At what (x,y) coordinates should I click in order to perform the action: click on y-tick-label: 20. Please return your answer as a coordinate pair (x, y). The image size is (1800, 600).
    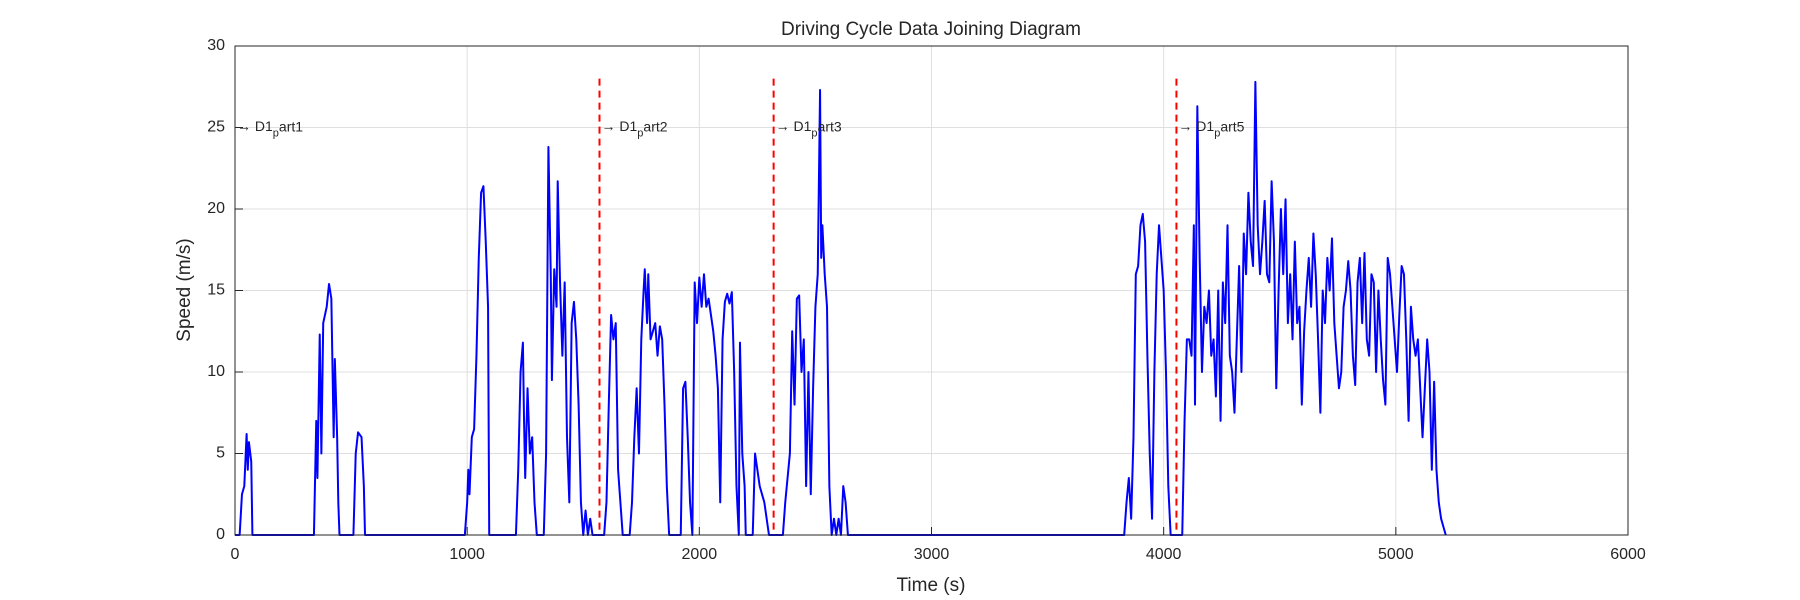
    Looking at the image, I should click on (216, 208).